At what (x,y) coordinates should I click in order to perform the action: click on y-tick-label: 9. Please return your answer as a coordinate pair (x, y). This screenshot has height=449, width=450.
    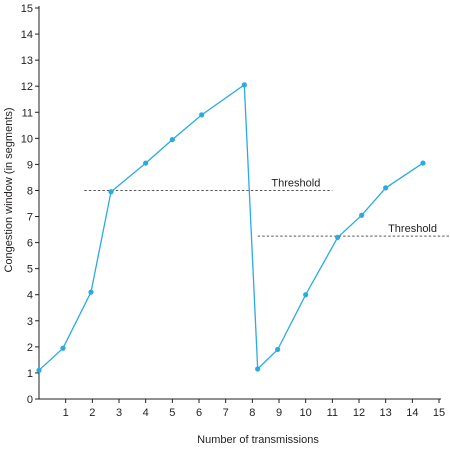
    Looking at the image, I should click on (30, 165).